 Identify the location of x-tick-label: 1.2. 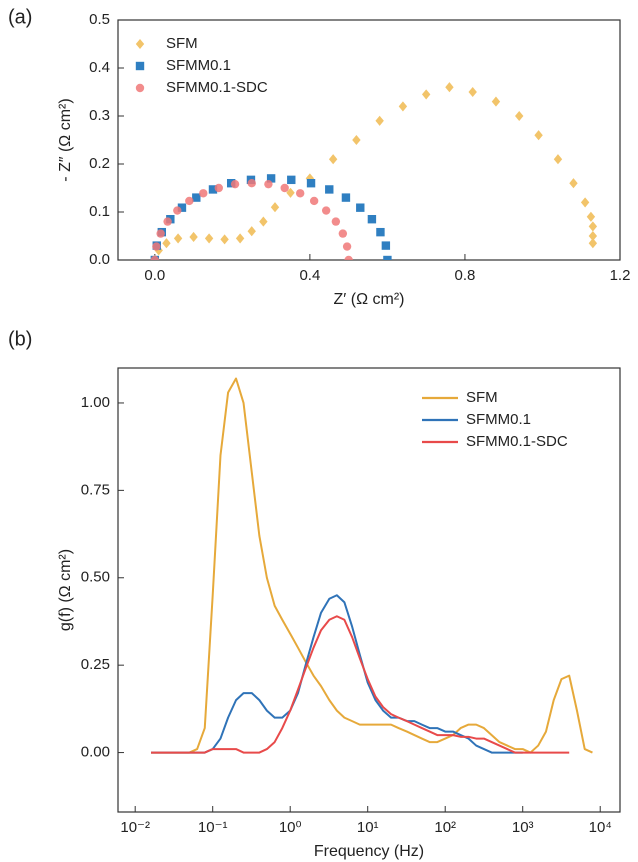
(620, 275).